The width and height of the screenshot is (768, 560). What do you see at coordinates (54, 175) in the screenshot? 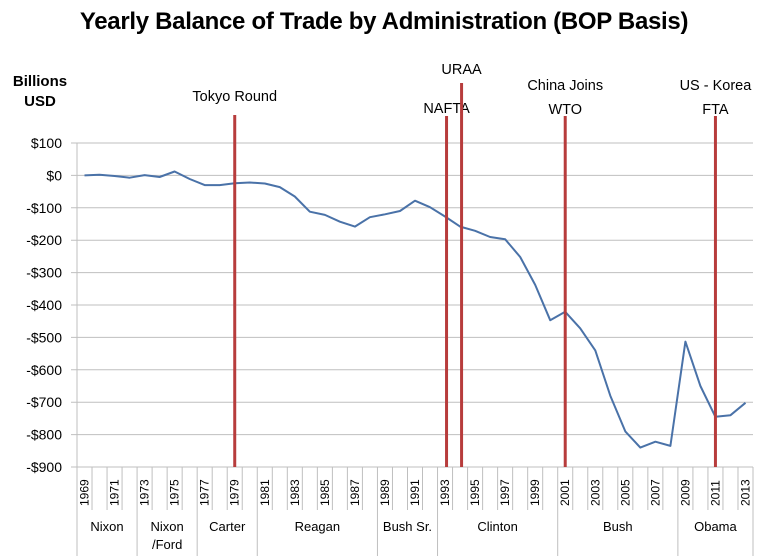
I see `y-tick-label: $0` at bounding box center [54, 175].